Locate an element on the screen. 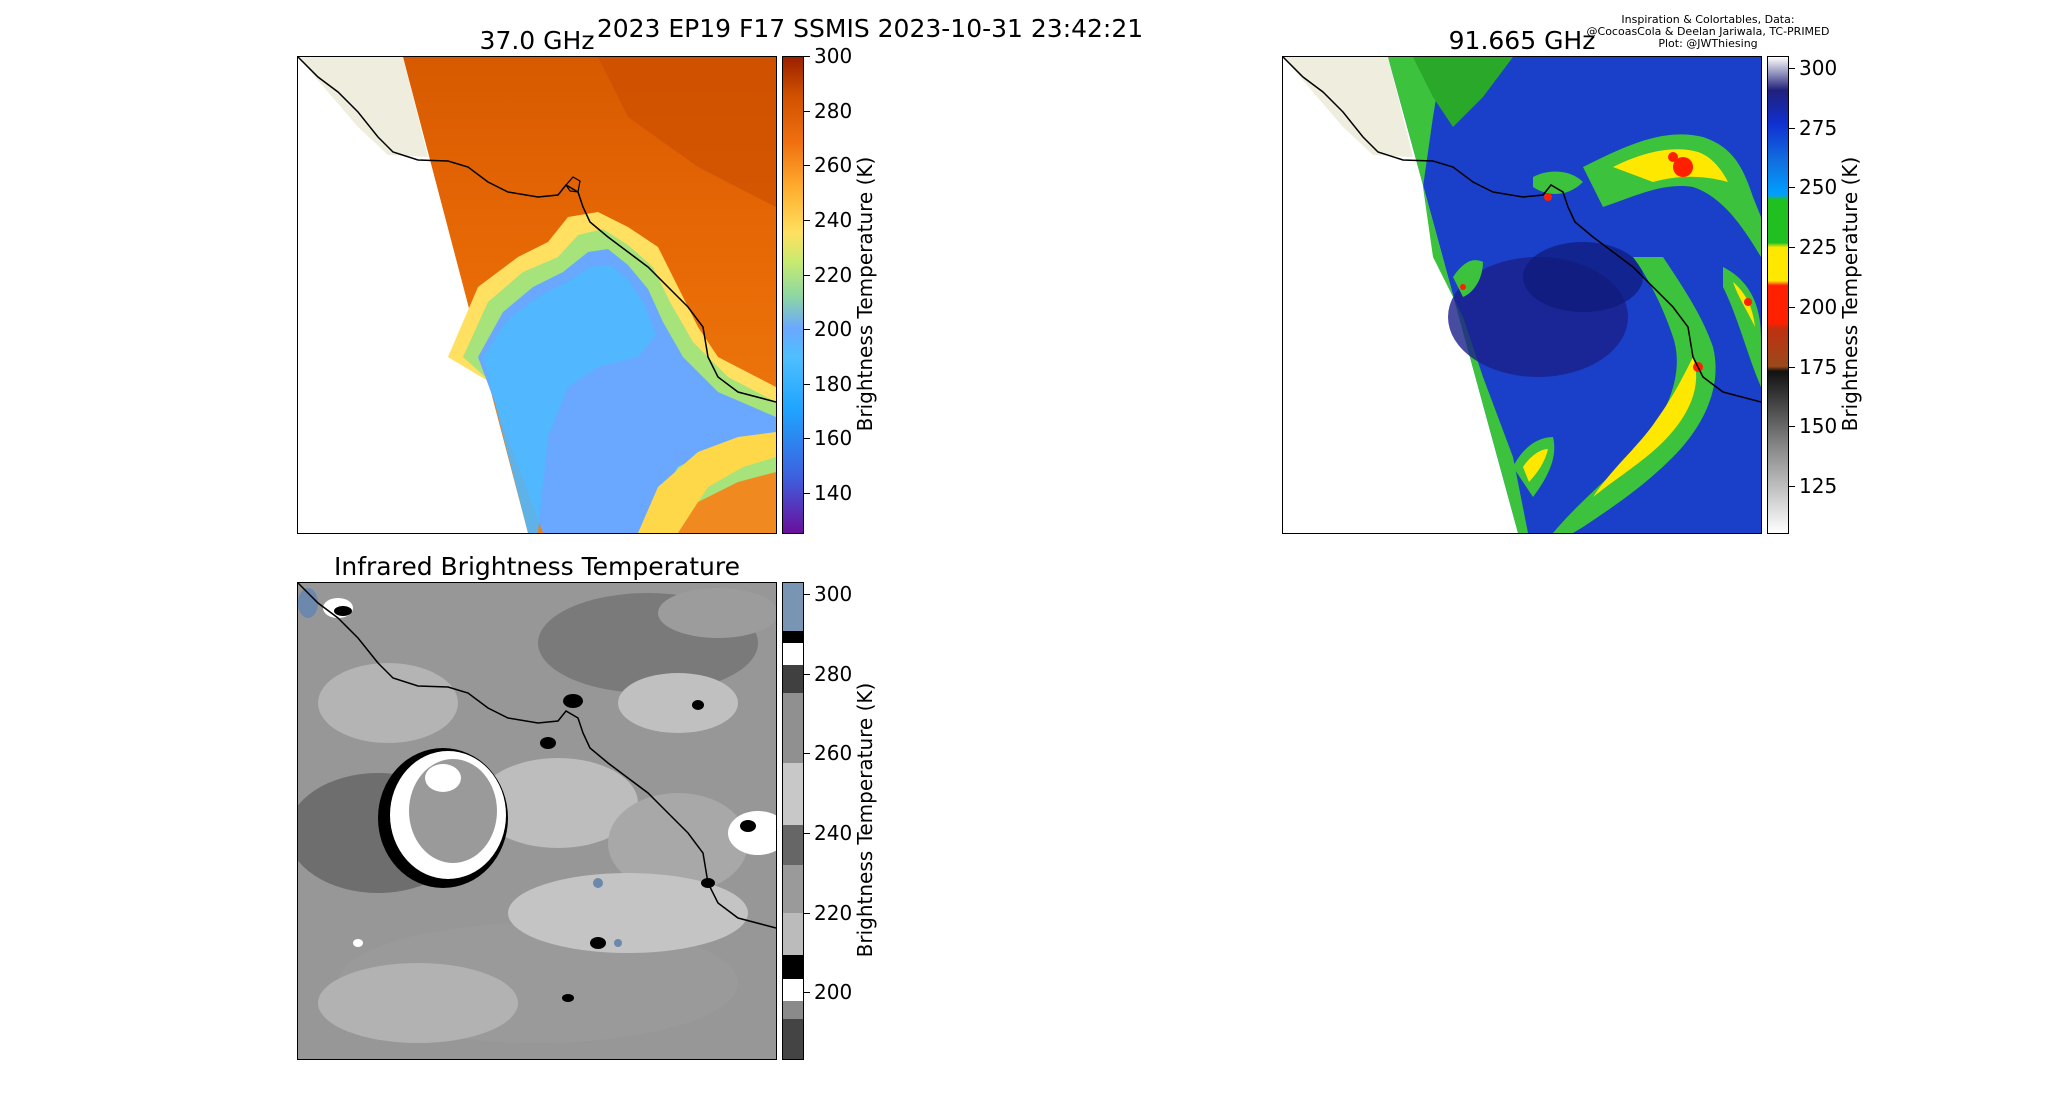  coastline-91ghz is located at coordinates (1522, 230).